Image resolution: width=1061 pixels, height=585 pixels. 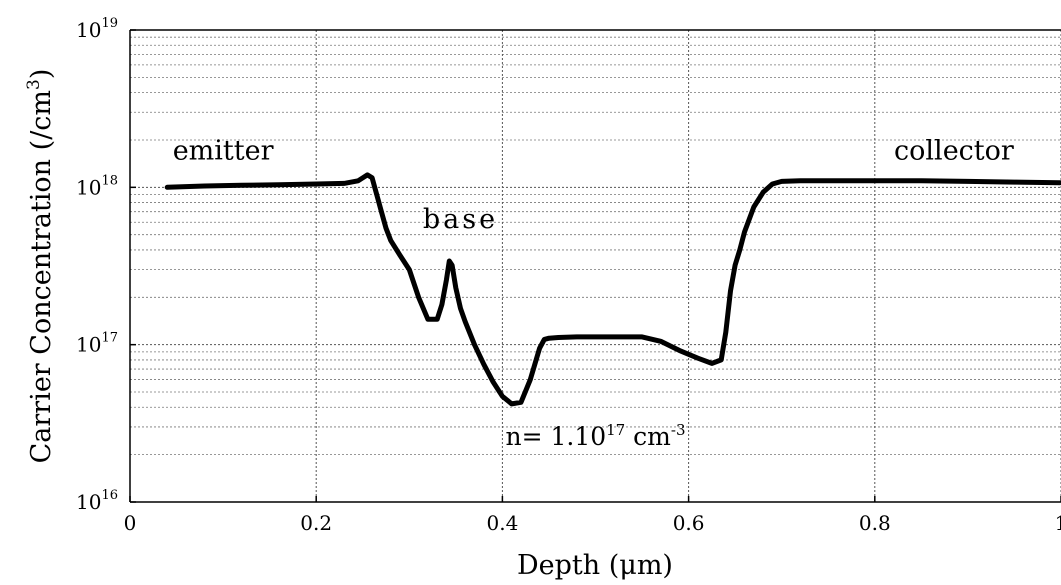 What do you see at coordinates (316, 523) in the screenshot?
I see `x-tick-label: 0.2` at bounding box center [316, 523].